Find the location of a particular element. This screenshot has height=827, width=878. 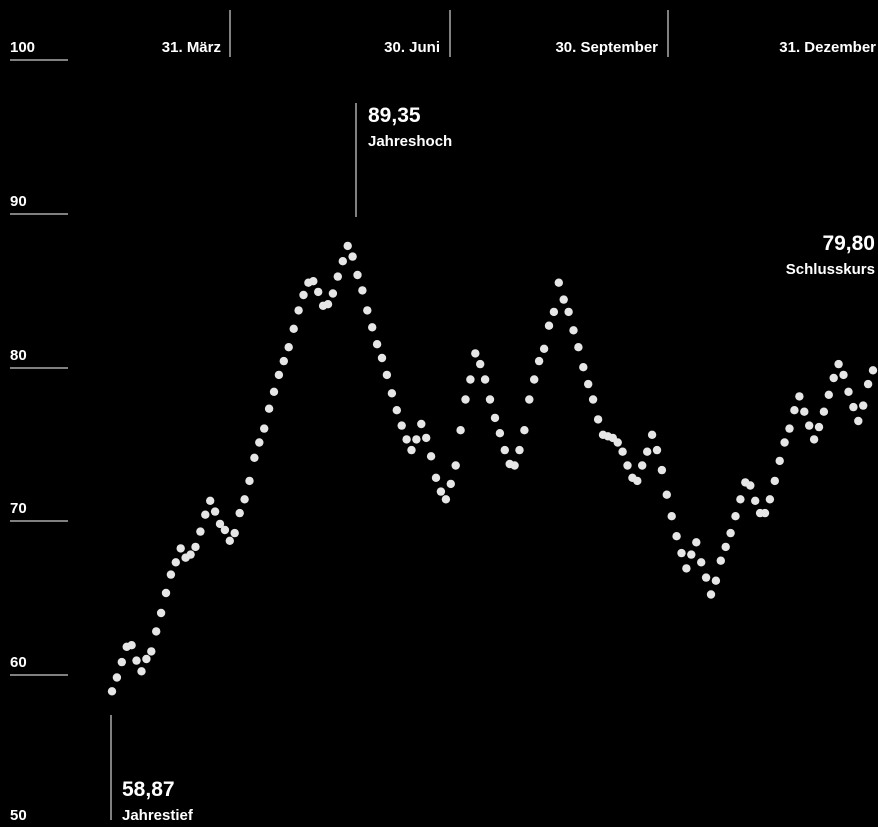

y-tick-label-60: 60 is located at coordinates (18, 662).